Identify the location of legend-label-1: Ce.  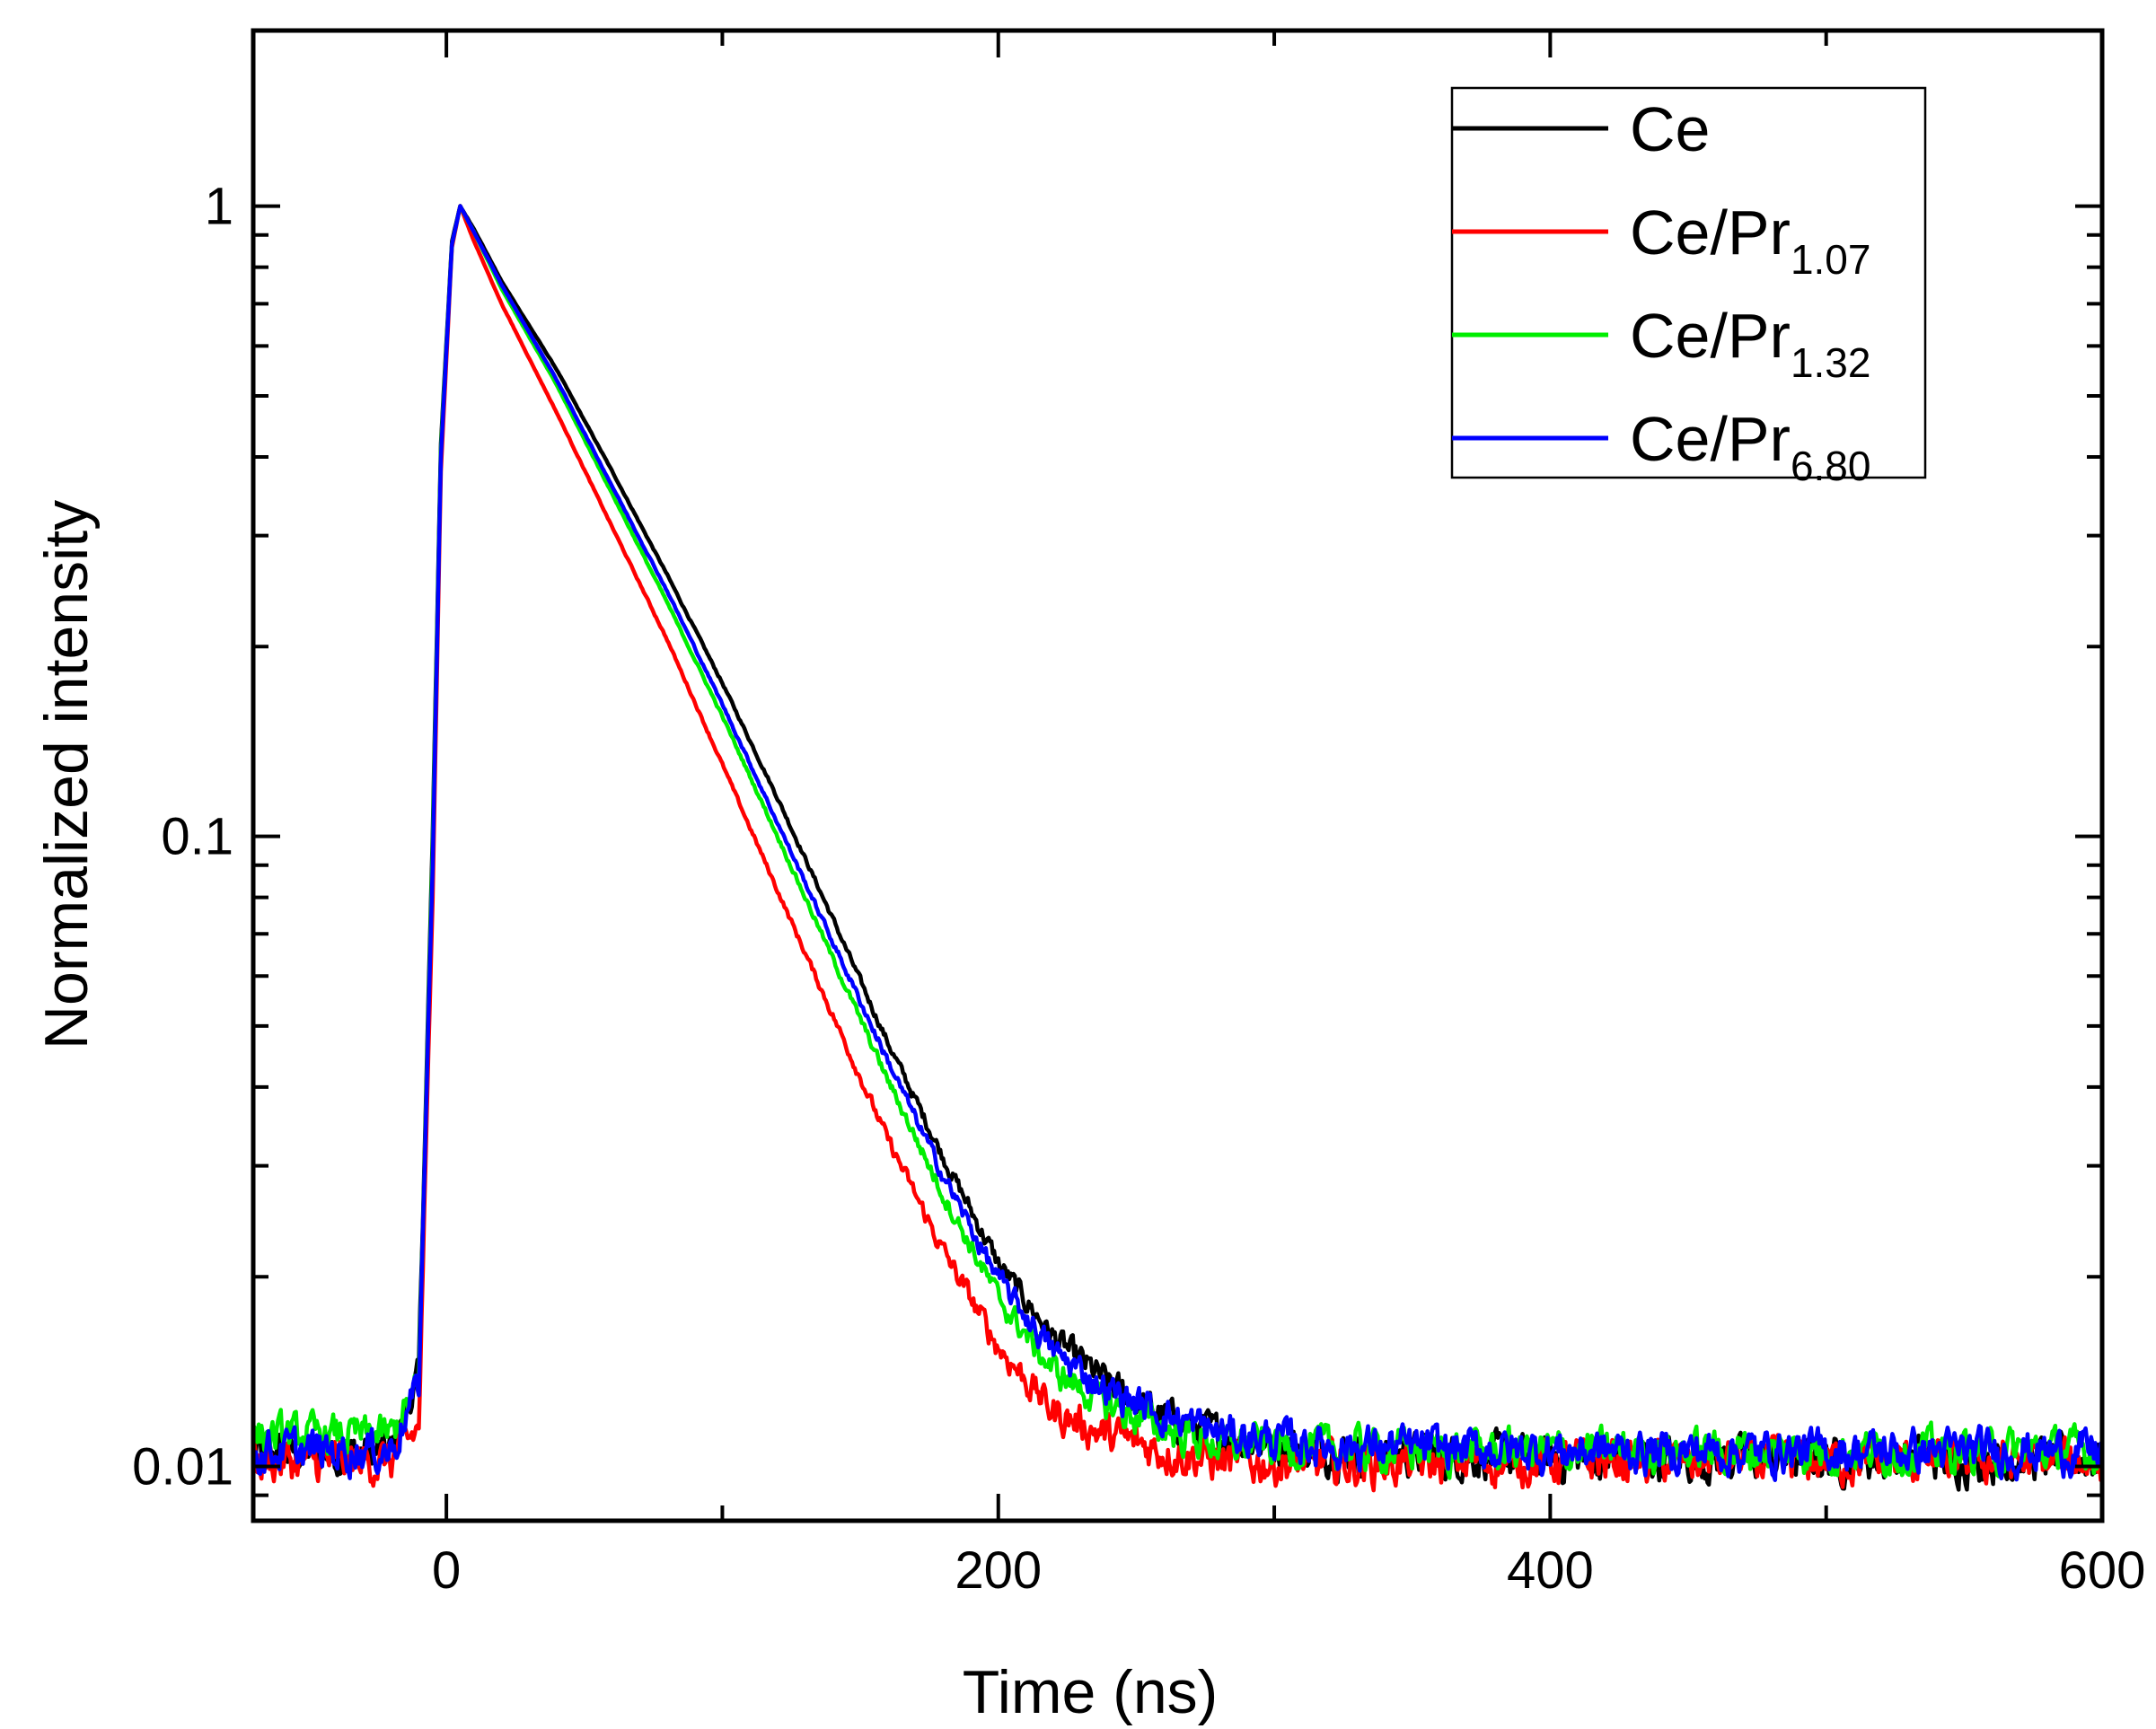
(1670, 129).